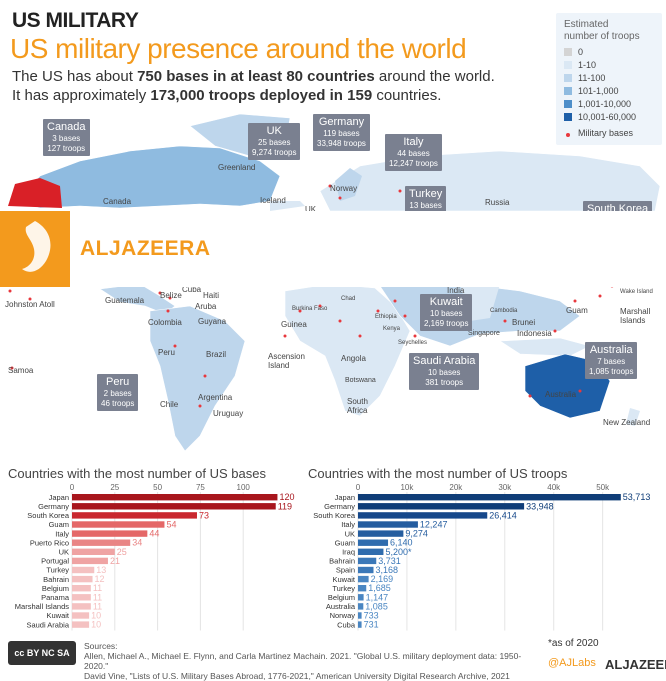  Describe the element at coordinates (636, 292) in the screenshot. I see `map-label: Wake Island` at that location.